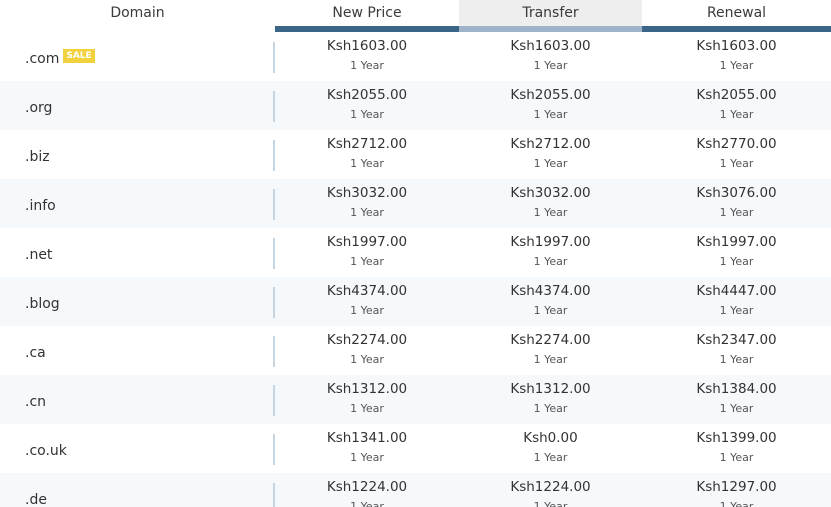  What do you see at coordinates (550, 16) in the screenshot?
I see `tab-transfer: Transfer` at bounding box center [550, 16].